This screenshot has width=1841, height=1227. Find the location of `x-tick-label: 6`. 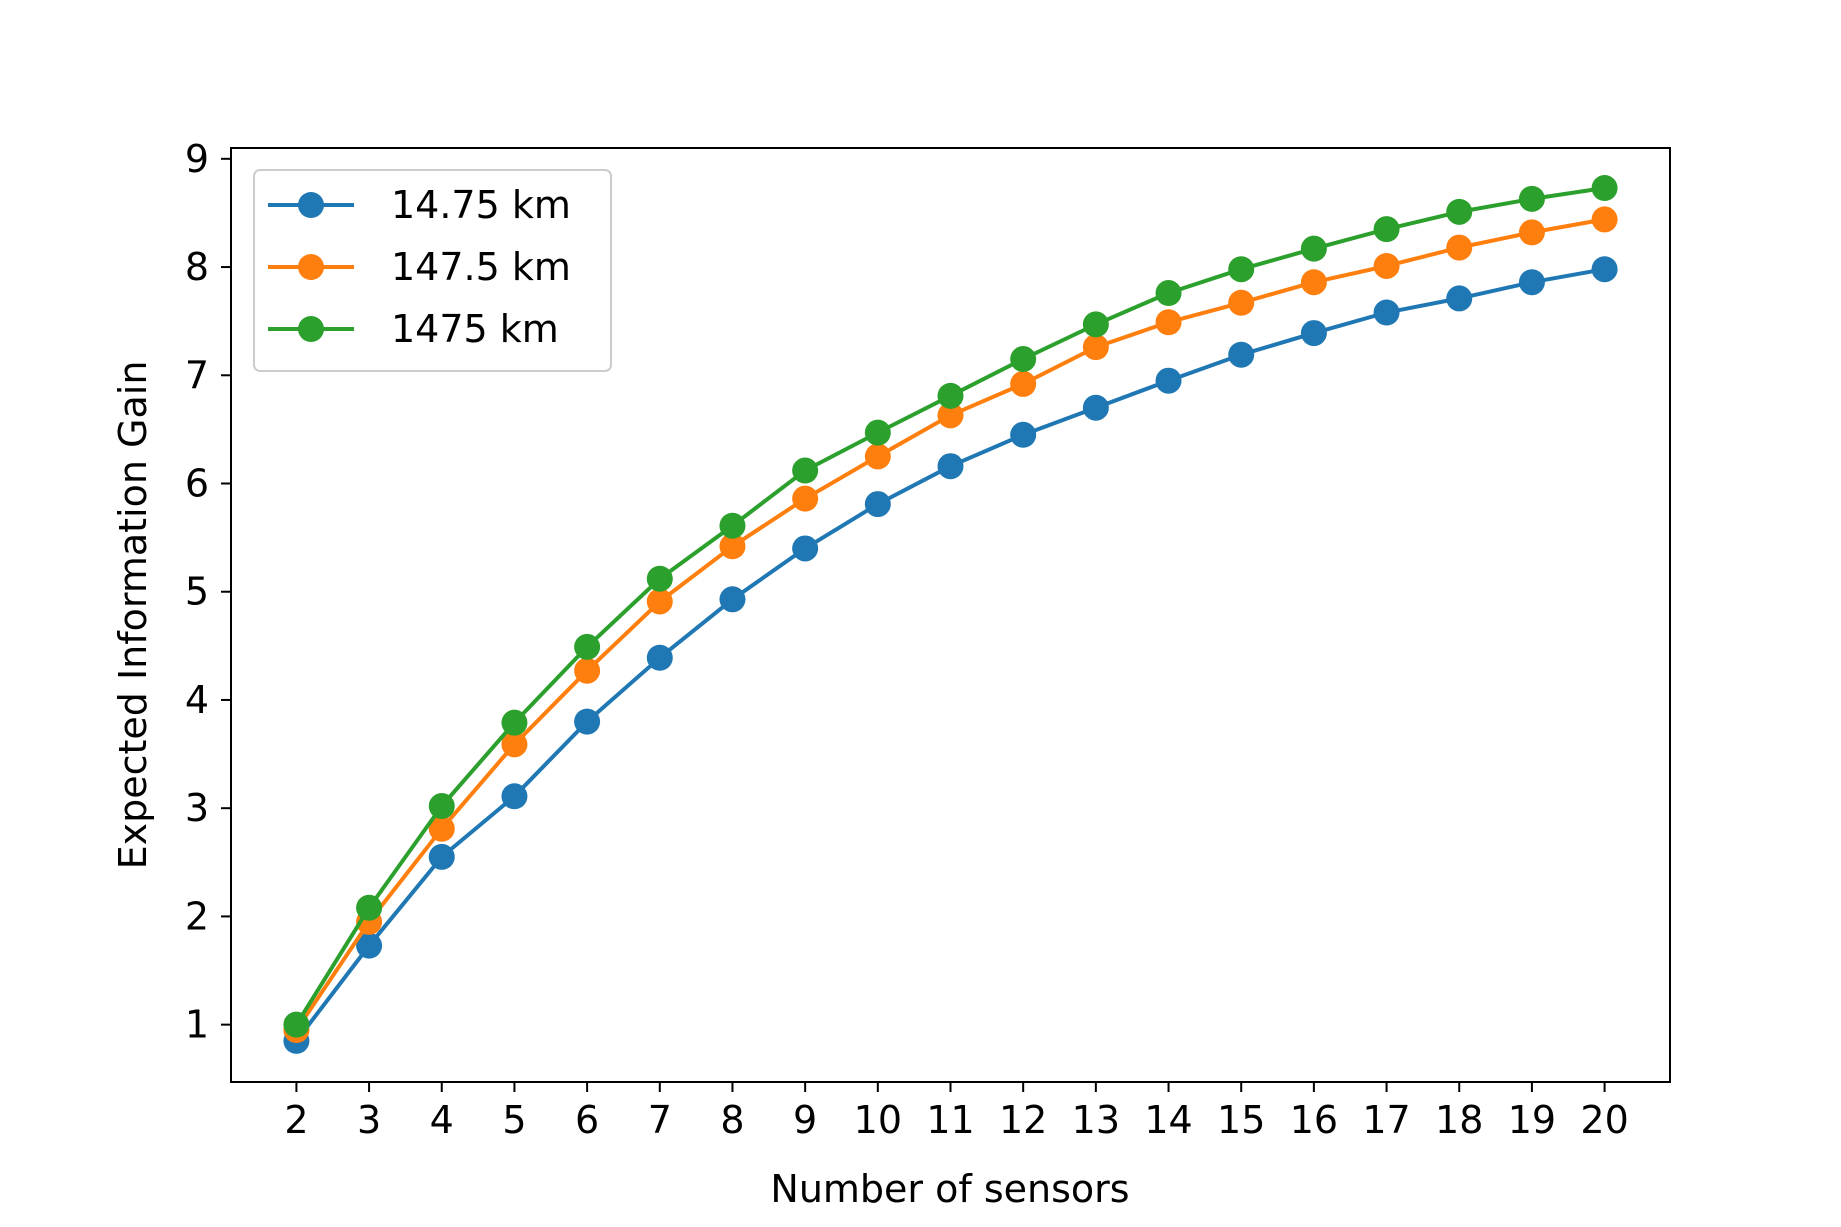

x-tick-label: 6 is located at coordinates (587, 1120).